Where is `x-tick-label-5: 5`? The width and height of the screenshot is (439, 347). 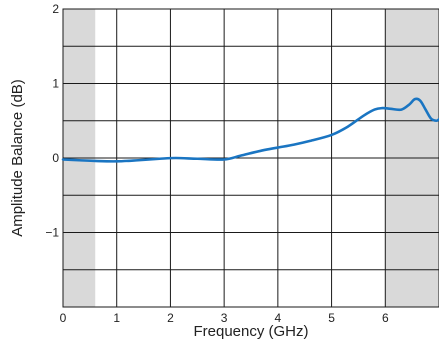
x-tick-label-5: 5 is located at coordinates (331, 318).